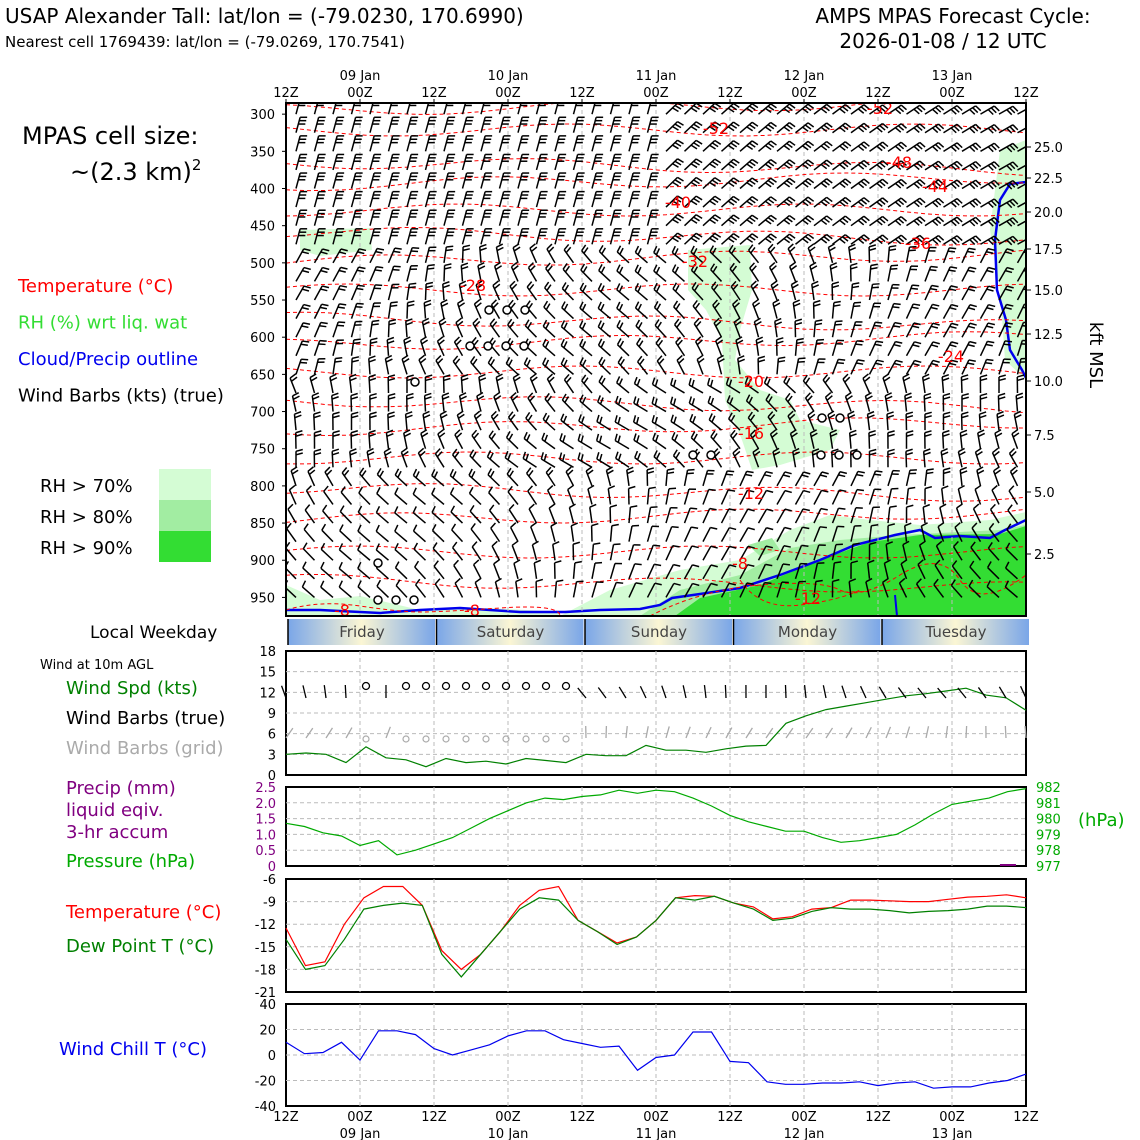  Describe the element at coordinates (265, 835) in the screenshot. I see `panel-tick-label: 1.0` at that location.